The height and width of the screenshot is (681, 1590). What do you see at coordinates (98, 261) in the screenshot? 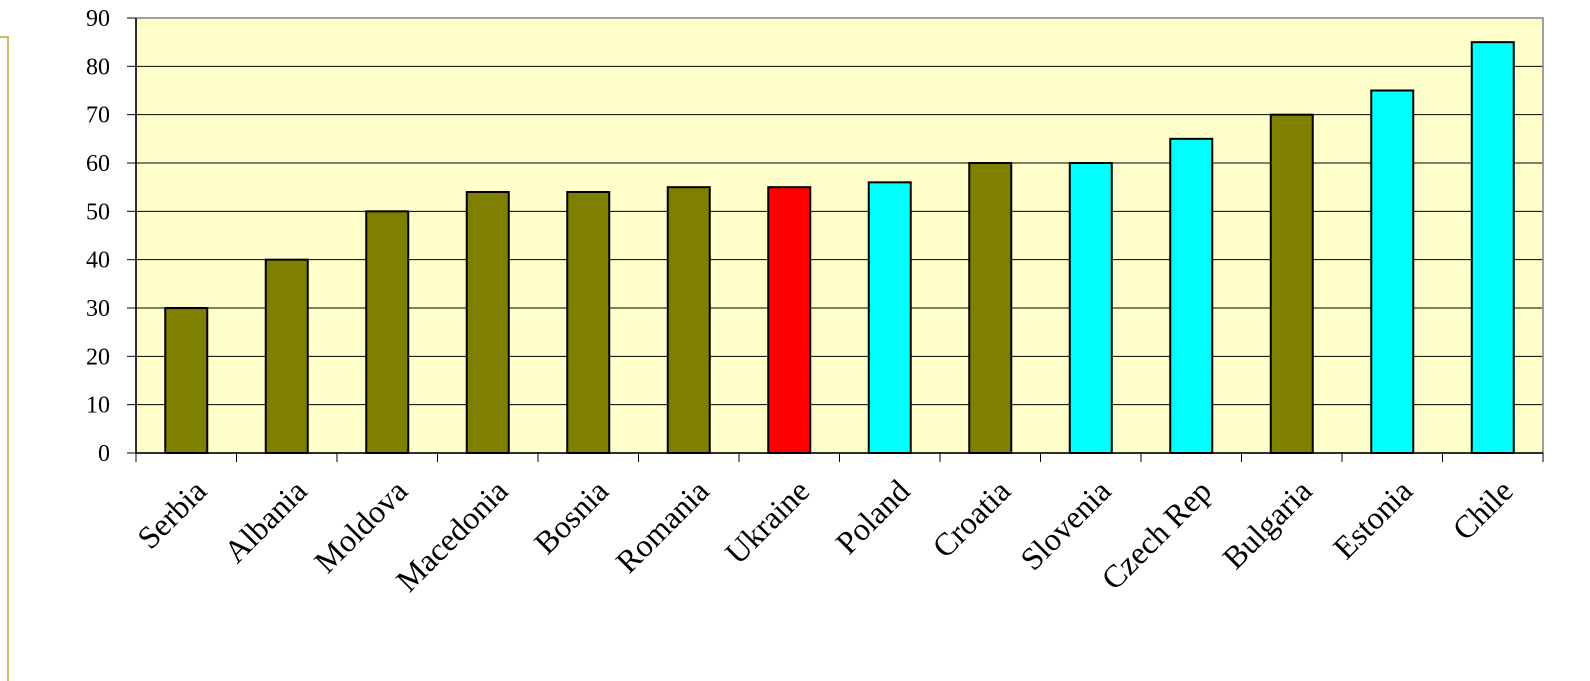
I see `y-tick-label: 40` at bounding box center [98, 261].